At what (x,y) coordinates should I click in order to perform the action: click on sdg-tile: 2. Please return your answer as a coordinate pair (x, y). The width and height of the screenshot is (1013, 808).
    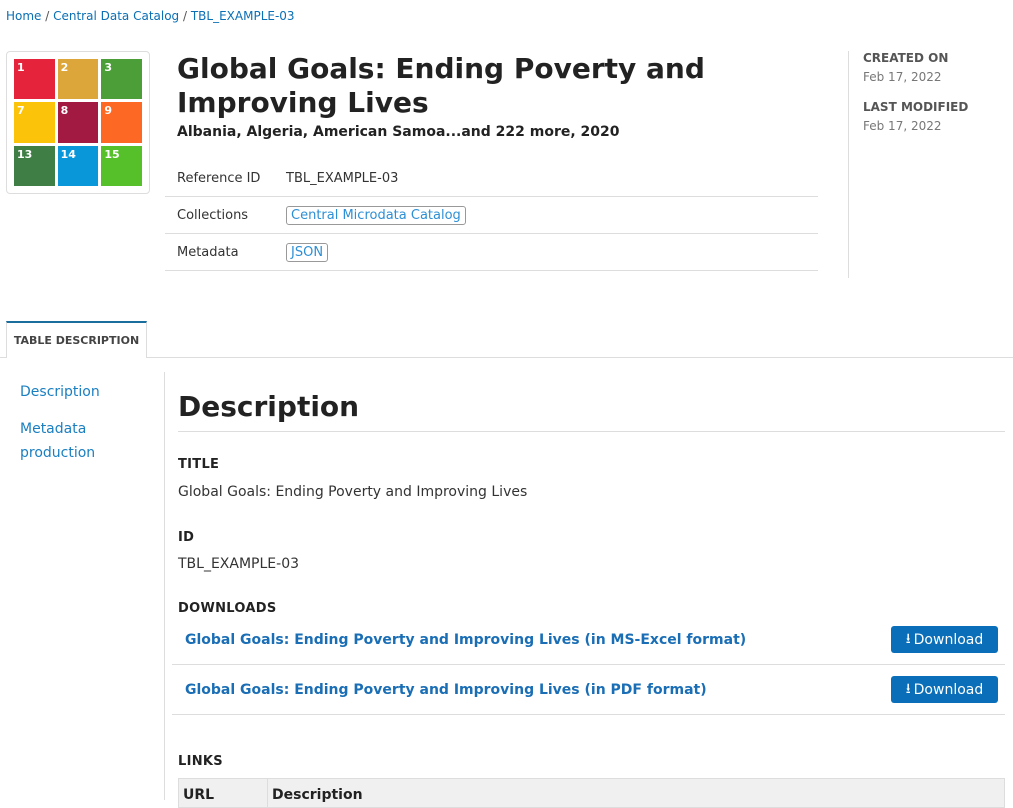
    Looking at the image, I should click on (78, 79).